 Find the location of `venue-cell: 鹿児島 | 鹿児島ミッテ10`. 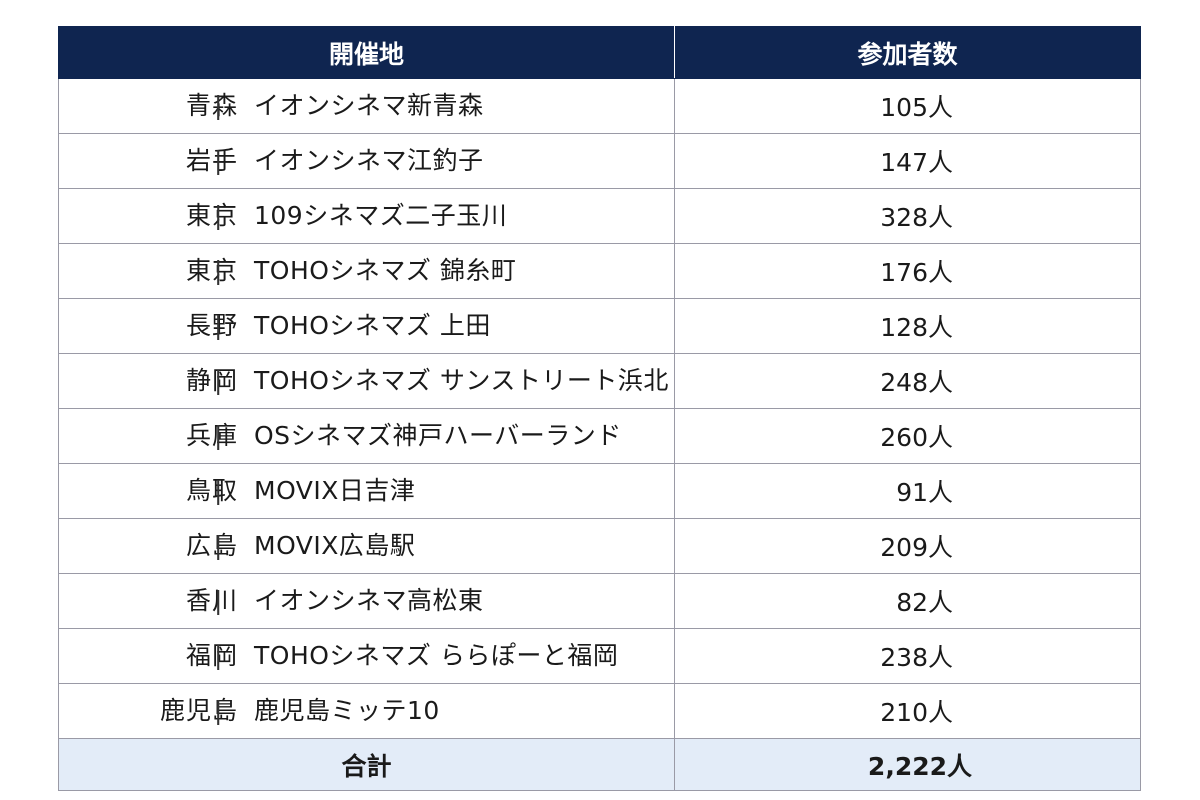

venue-cell: 鹿児島 | 鹿児島ミッテ10 is located at coordinates (366, 711).